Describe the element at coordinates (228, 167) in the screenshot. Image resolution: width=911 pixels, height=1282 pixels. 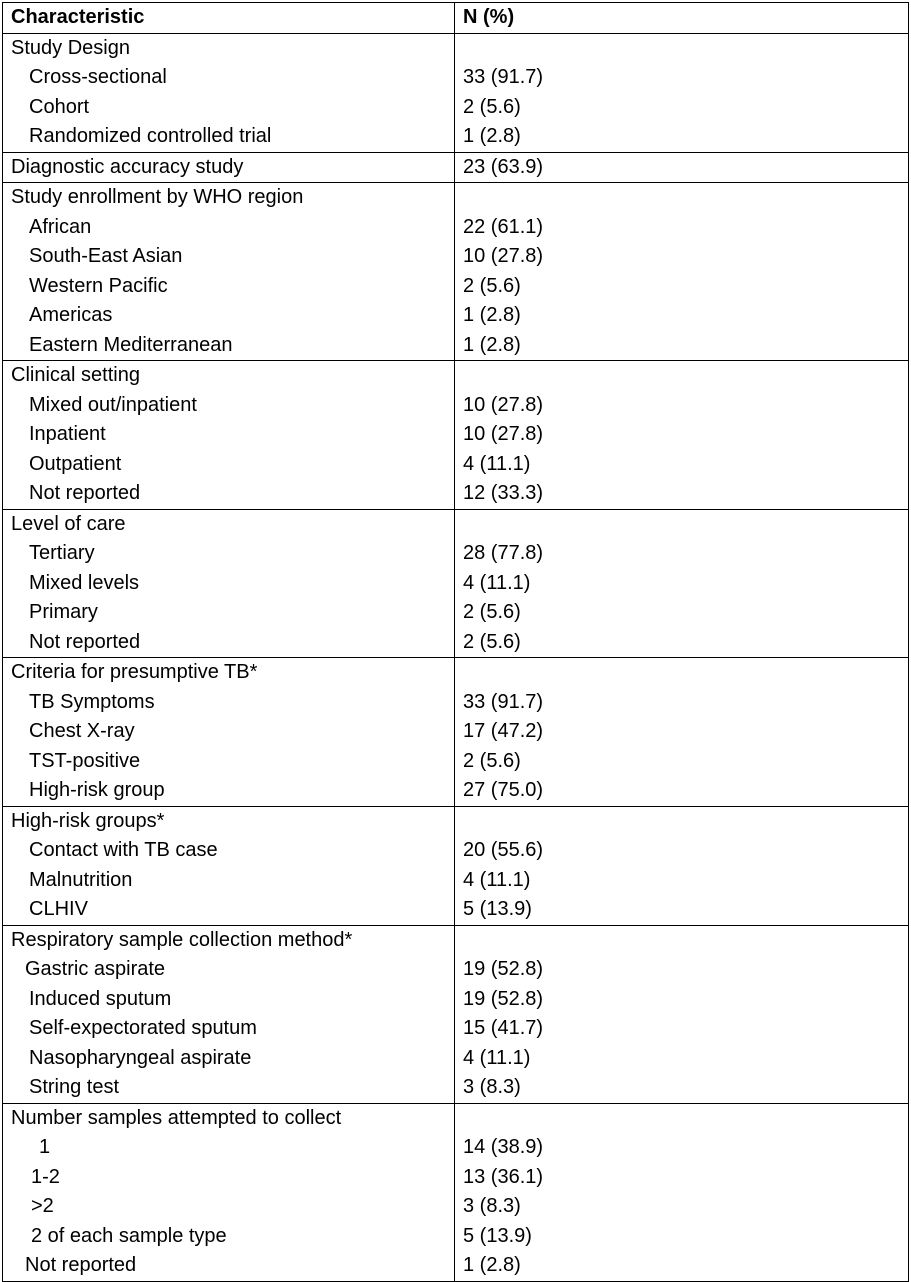
I see `characteristic-cell: Diagnostic accuracy study` at that location.